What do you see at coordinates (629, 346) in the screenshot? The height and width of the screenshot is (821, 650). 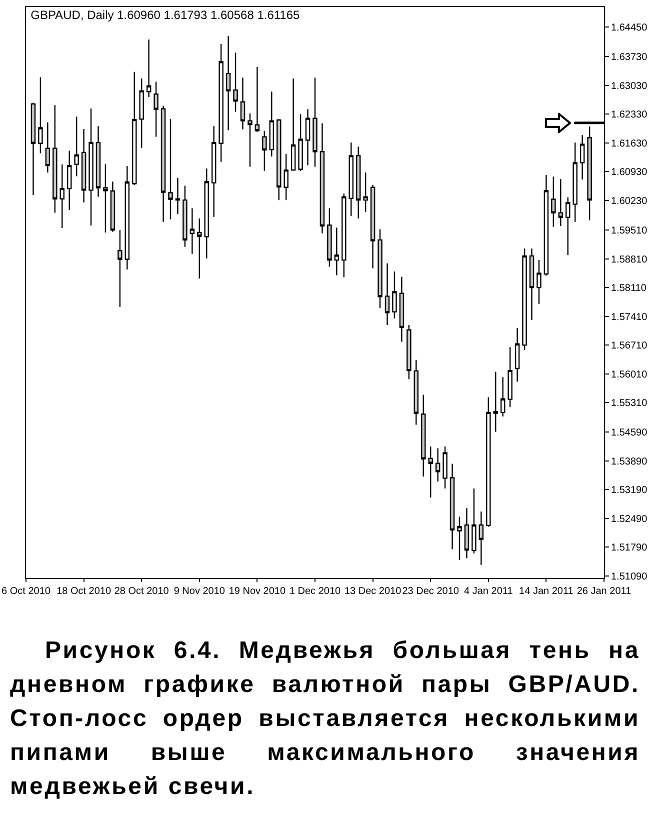 I see `y-tick-label: 1.56710` at bounding box center [629, 346].